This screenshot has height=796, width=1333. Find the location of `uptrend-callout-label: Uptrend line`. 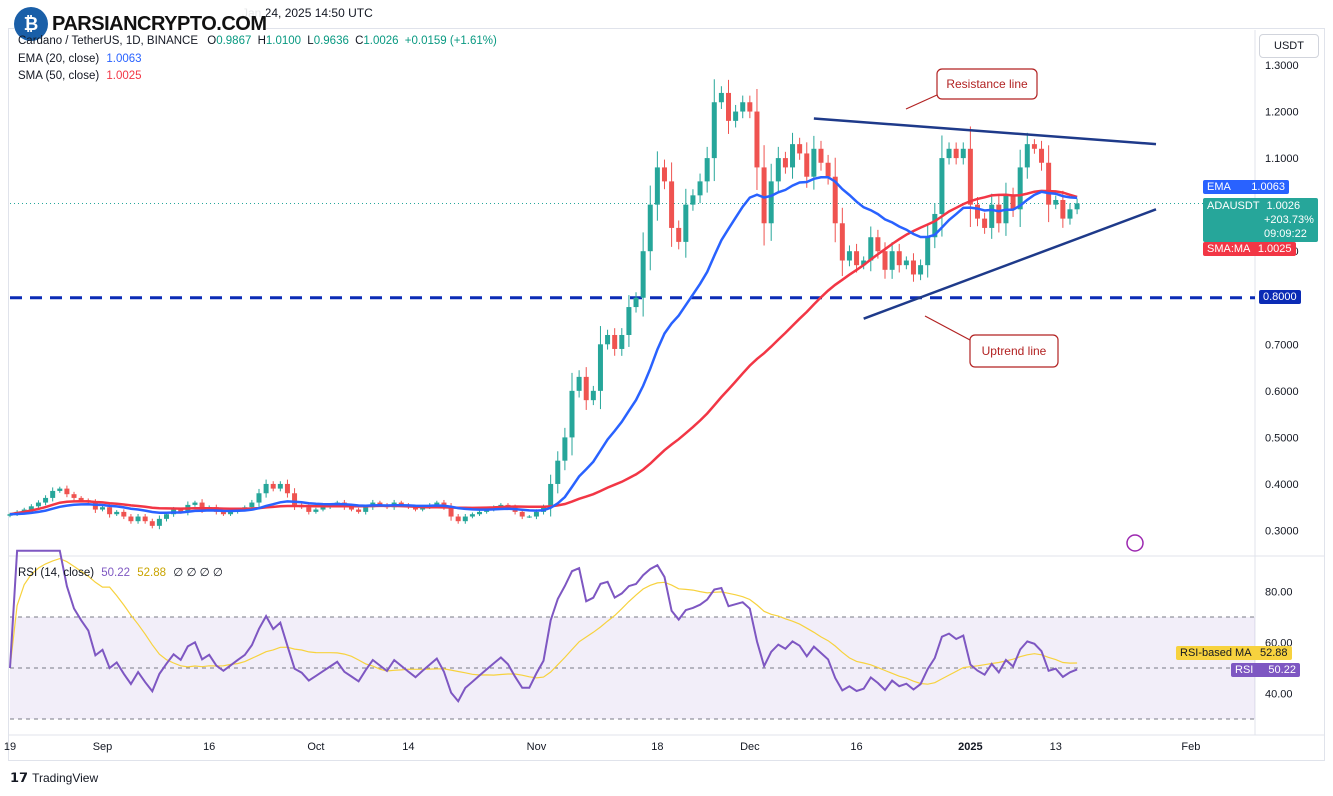

uptrend-callout-label: Uptrend line is located at coordinates (1014, 351).